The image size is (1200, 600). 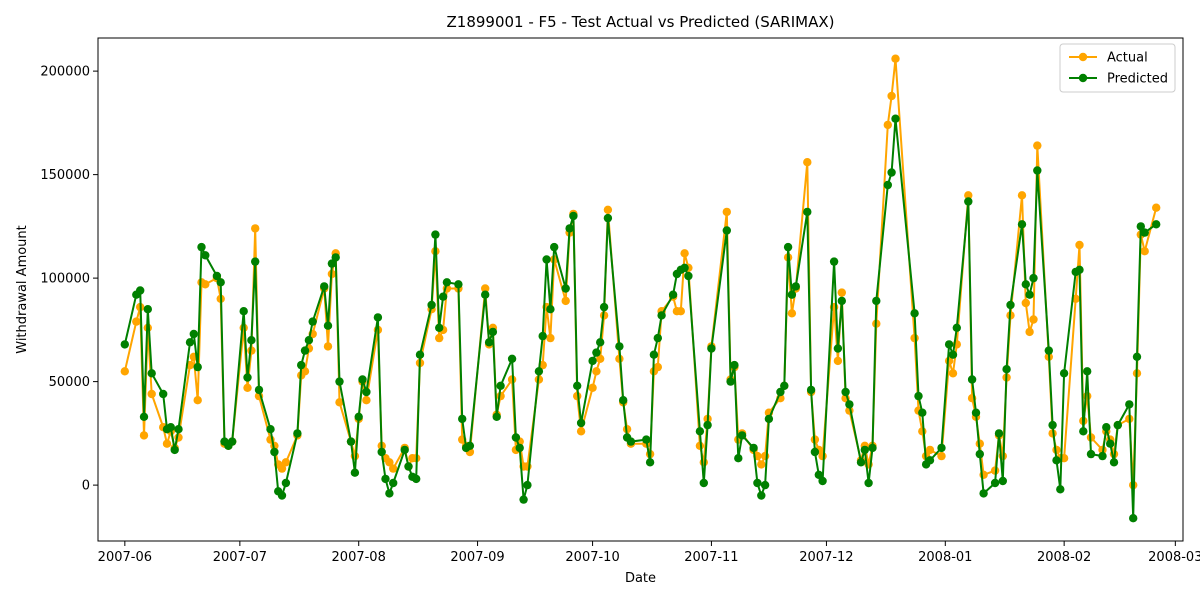 What do you see at coordinates (65, 279) in the screenshot?
I see `y-tick-label: 100000` at bounding box center [65, 279].